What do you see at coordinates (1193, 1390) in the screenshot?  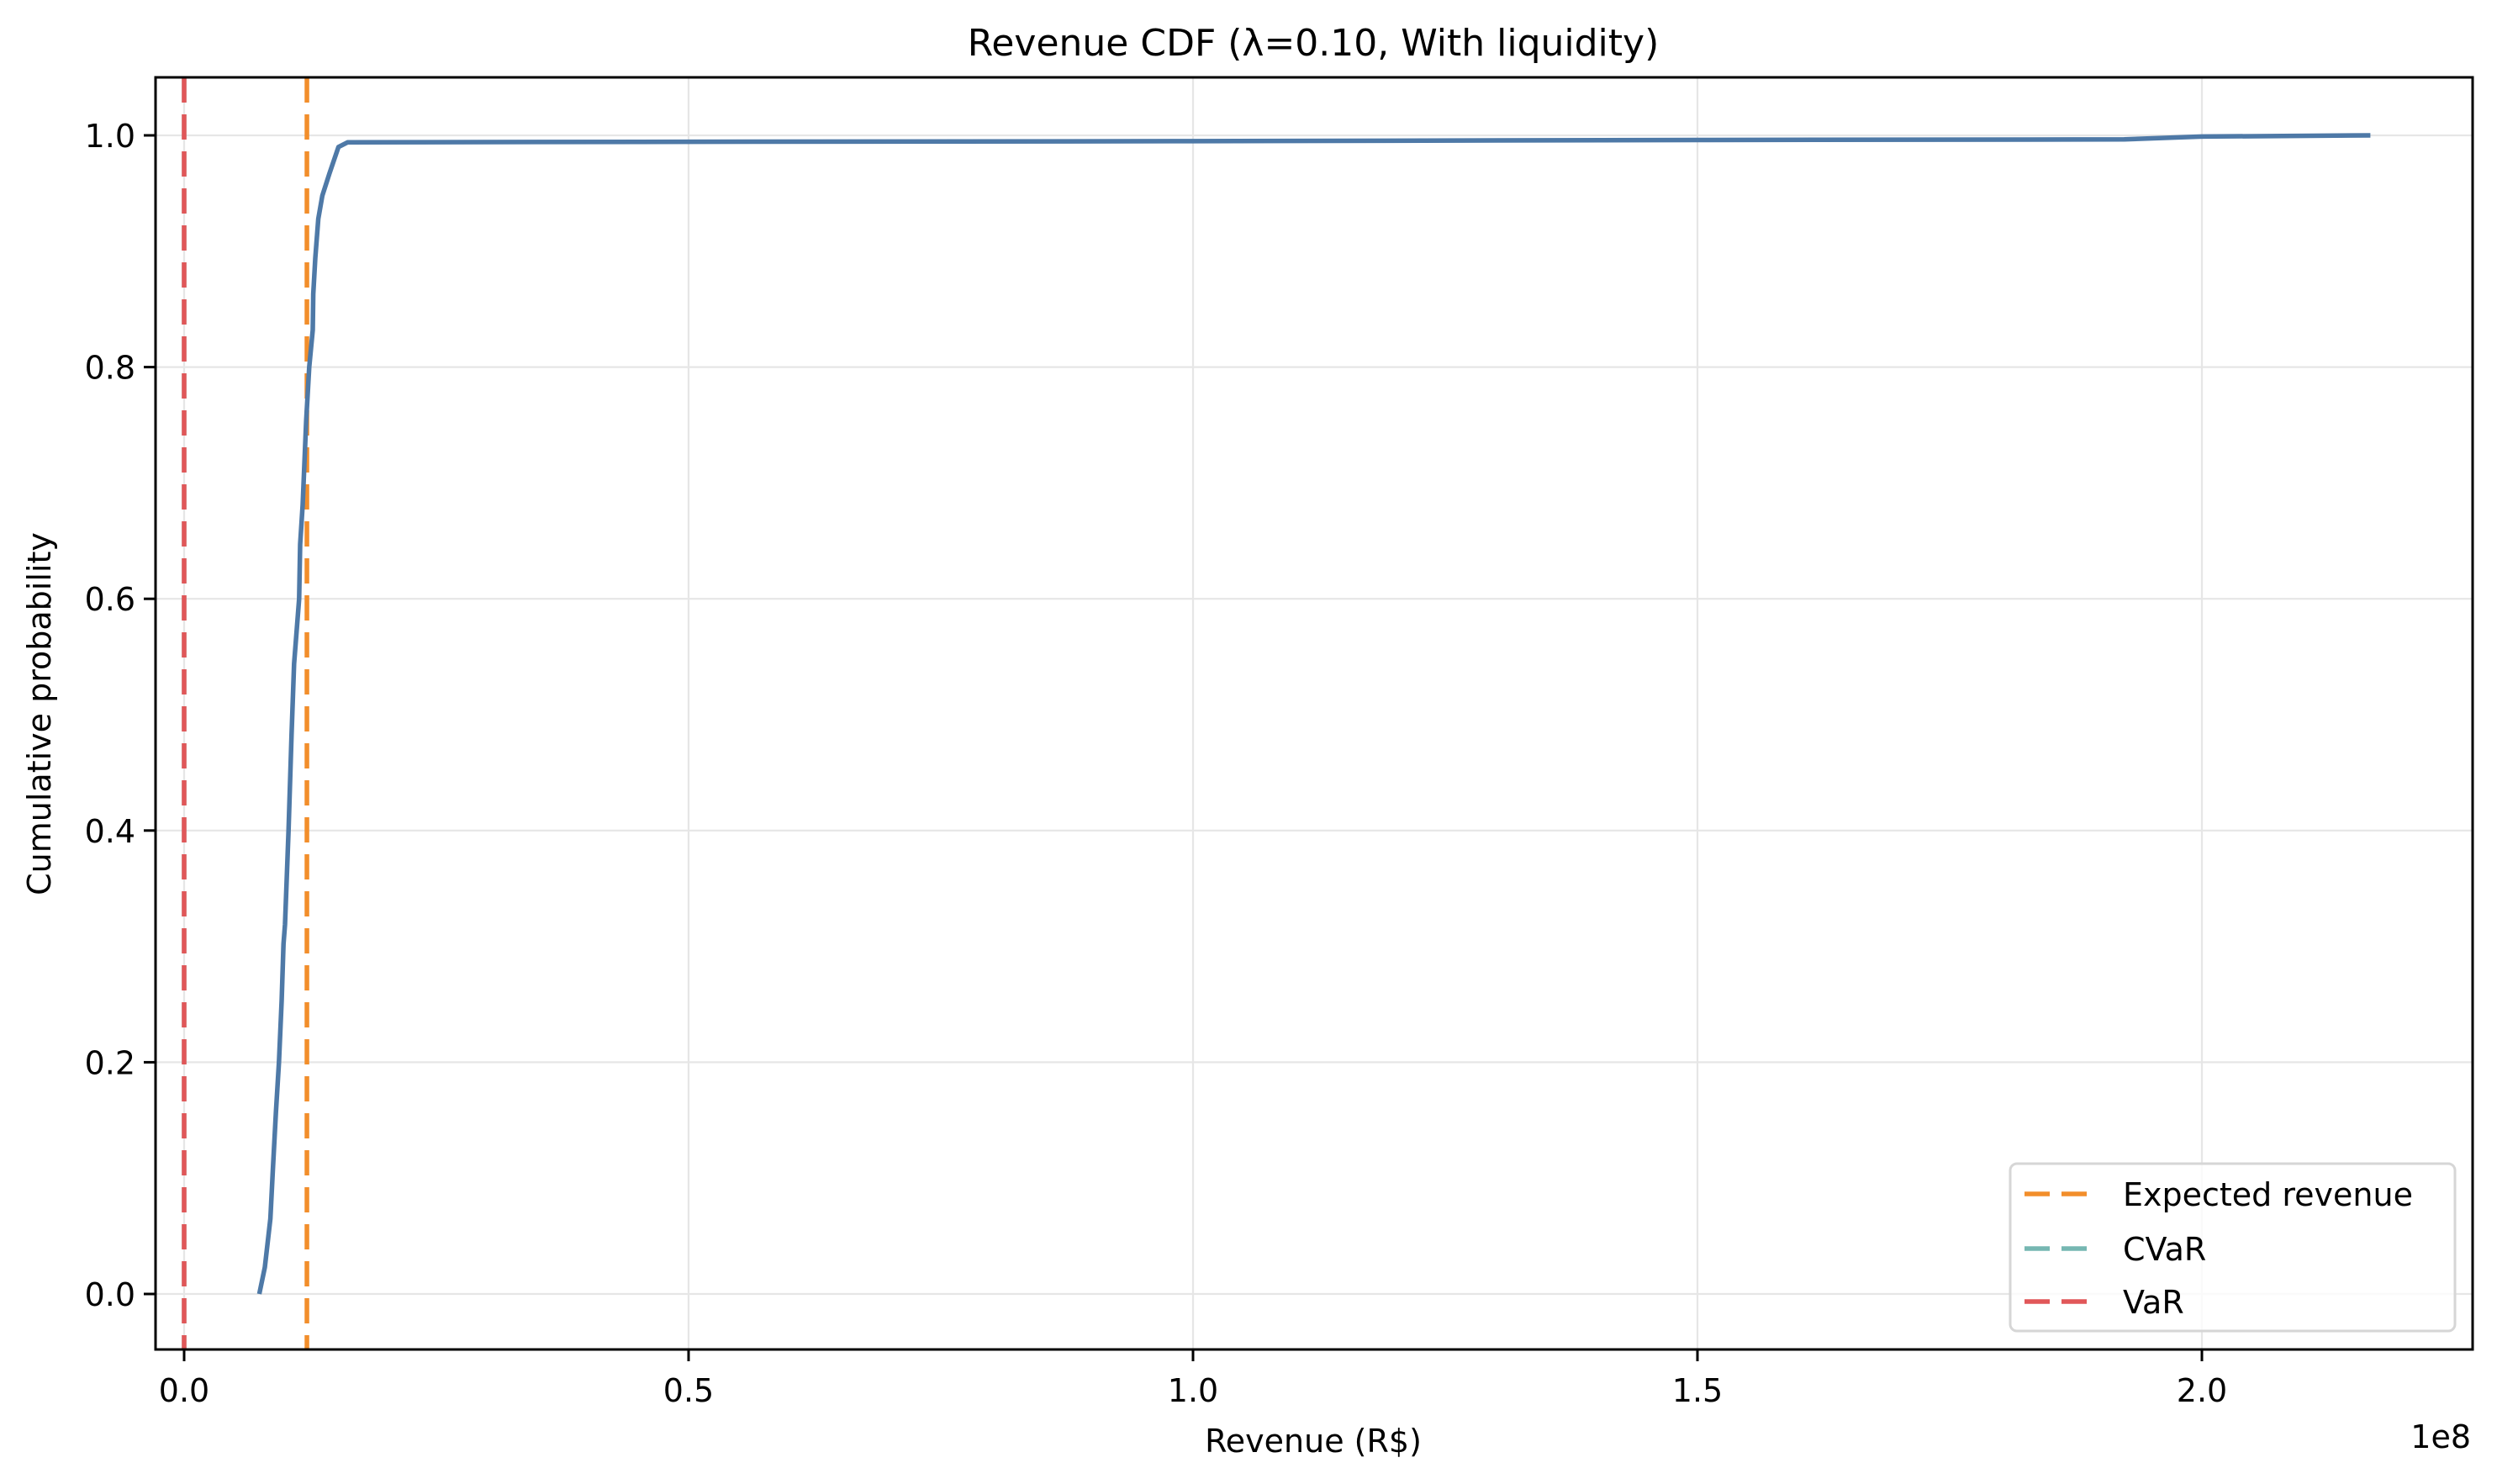 I see `x-tick-label: 1.0` at bounding box center [1193, 1390].